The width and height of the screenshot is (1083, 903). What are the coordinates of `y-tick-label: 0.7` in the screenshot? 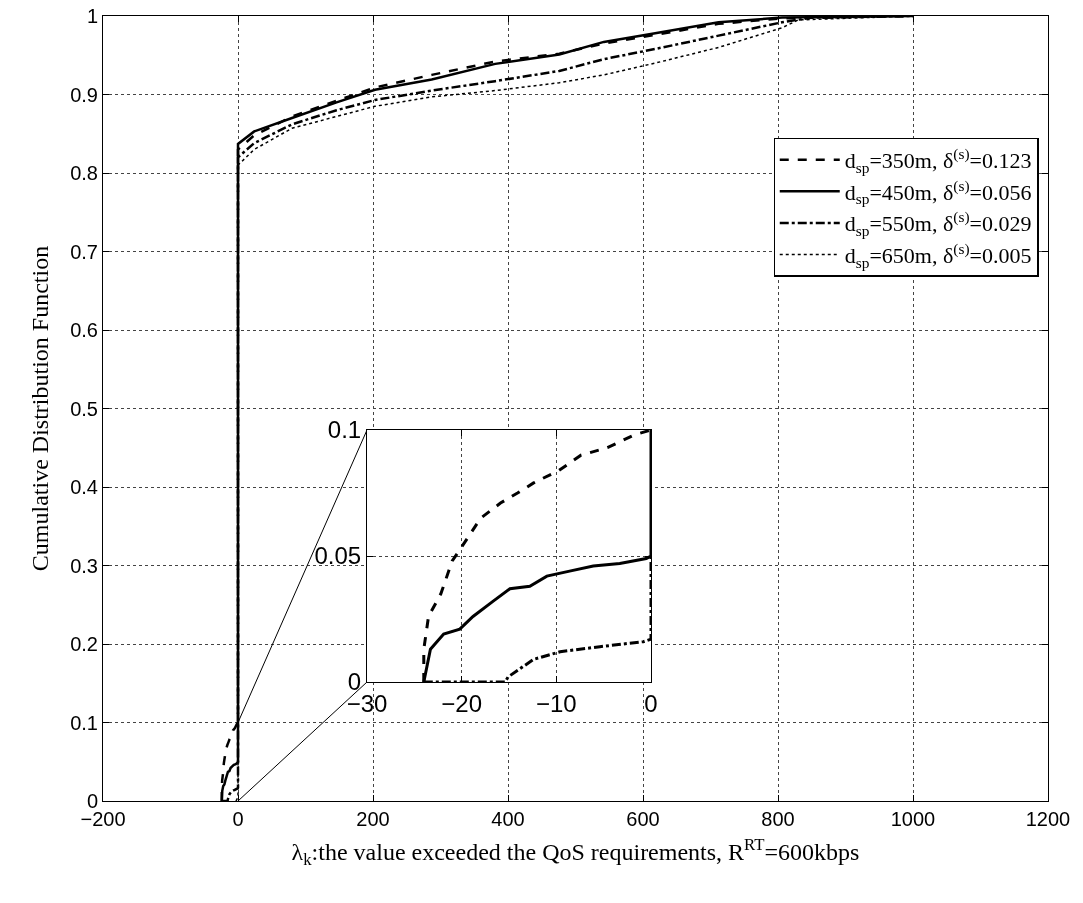 It's located at (84, 251).